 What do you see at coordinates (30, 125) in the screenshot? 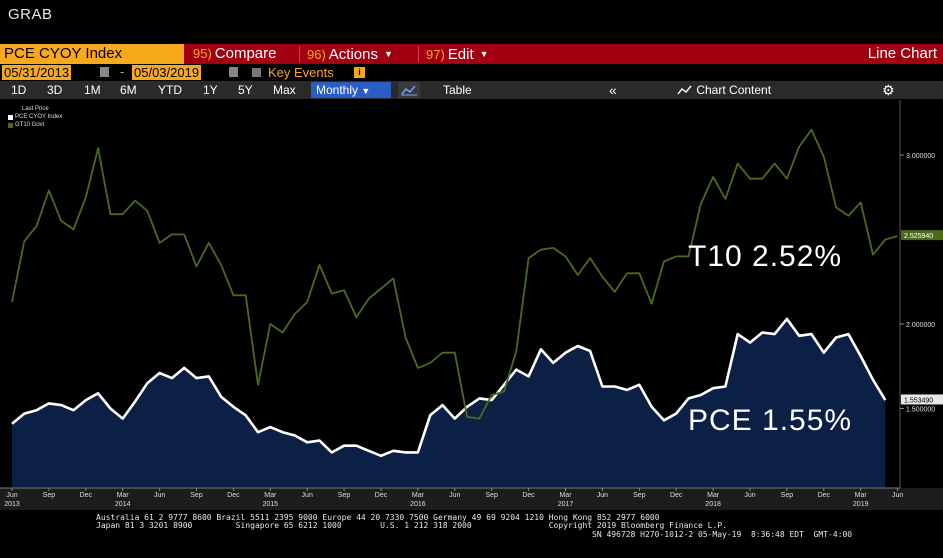
I see `legend-label-gt10: GT10 Govt` at bounding box center [30, 125].